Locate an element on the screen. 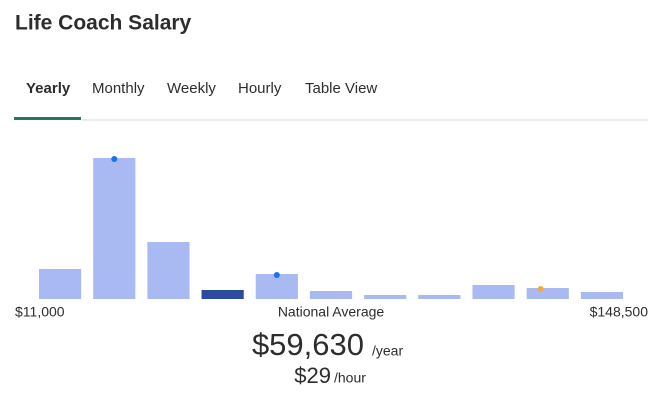 The width and height of the screenshot is (667, 400). active-tab-underline is located at coordinates (47, 118).